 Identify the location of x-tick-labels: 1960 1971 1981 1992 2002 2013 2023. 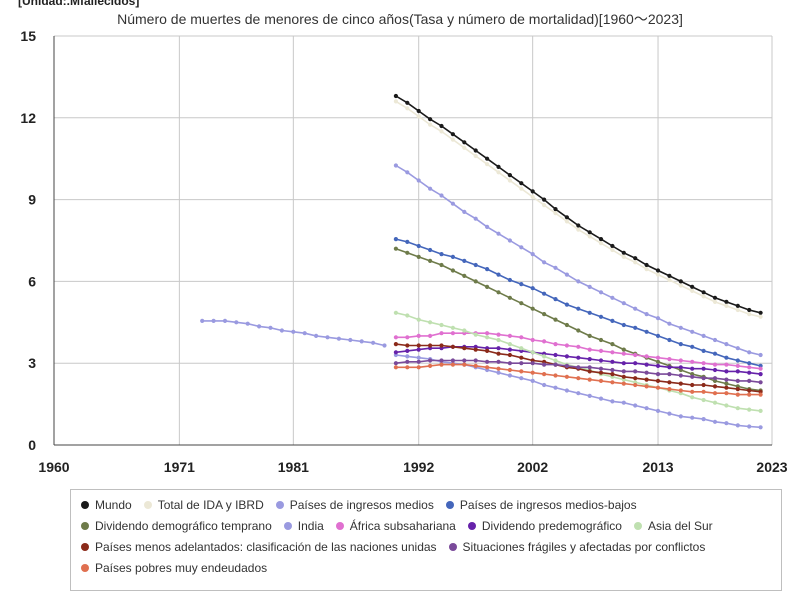
(412, 467).